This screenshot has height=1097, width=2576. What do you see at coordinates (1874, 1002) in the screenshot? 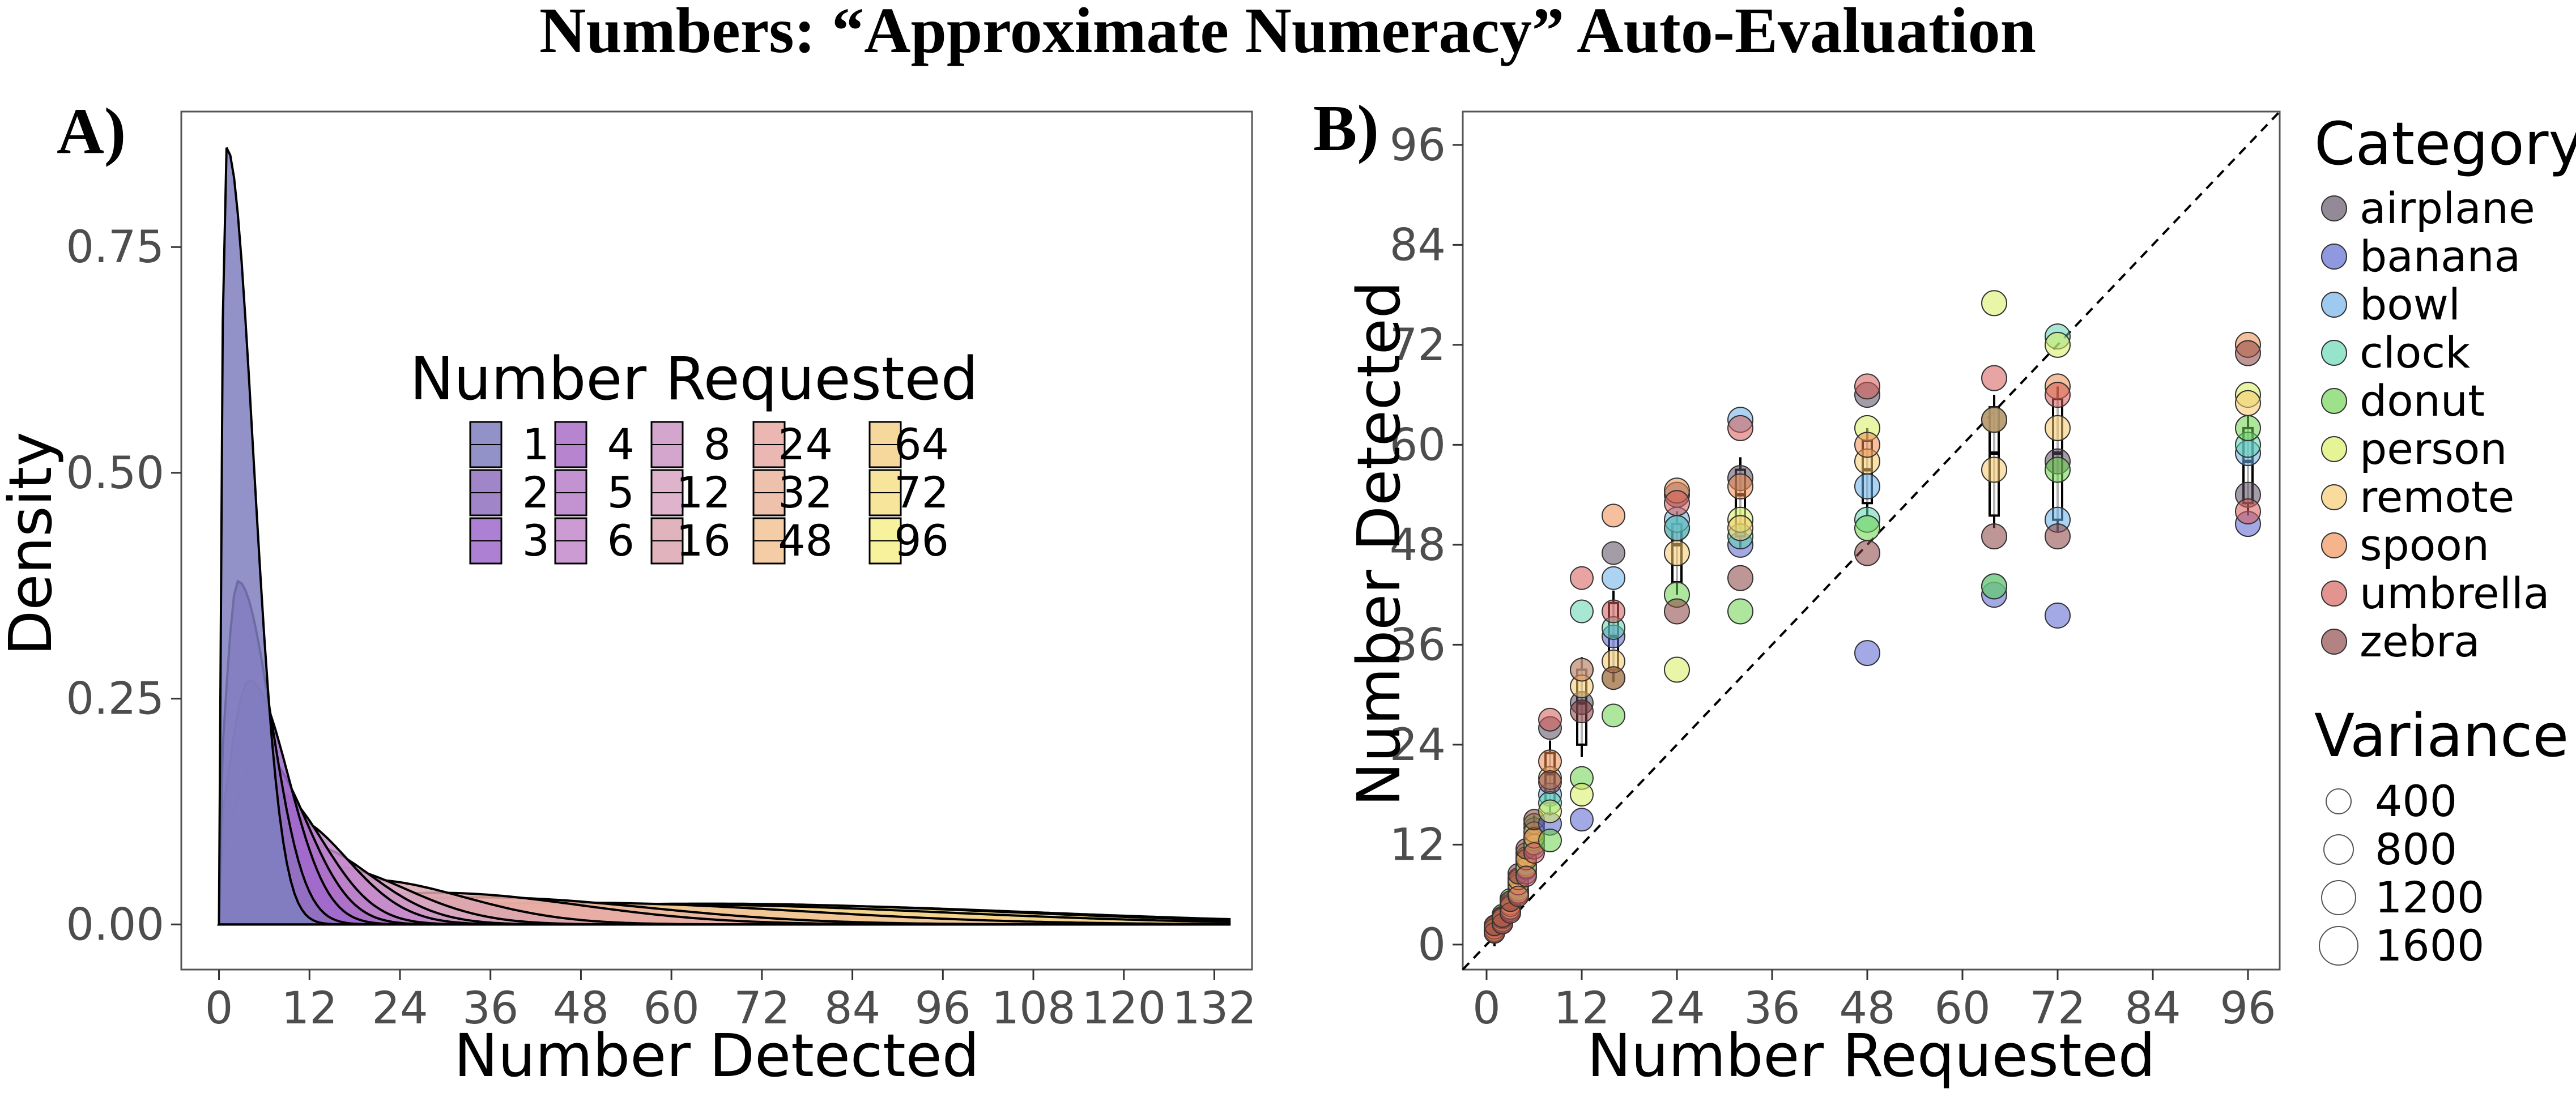
I see `scatter-x-axis: 0 12 24 36 48 60 72 84 96` at bounding box center [1874, 1002].